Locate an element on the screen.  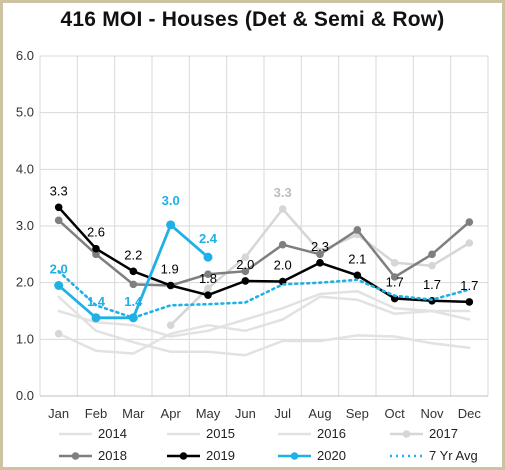
legend-2019-marker is located at coordinates (183, 456).